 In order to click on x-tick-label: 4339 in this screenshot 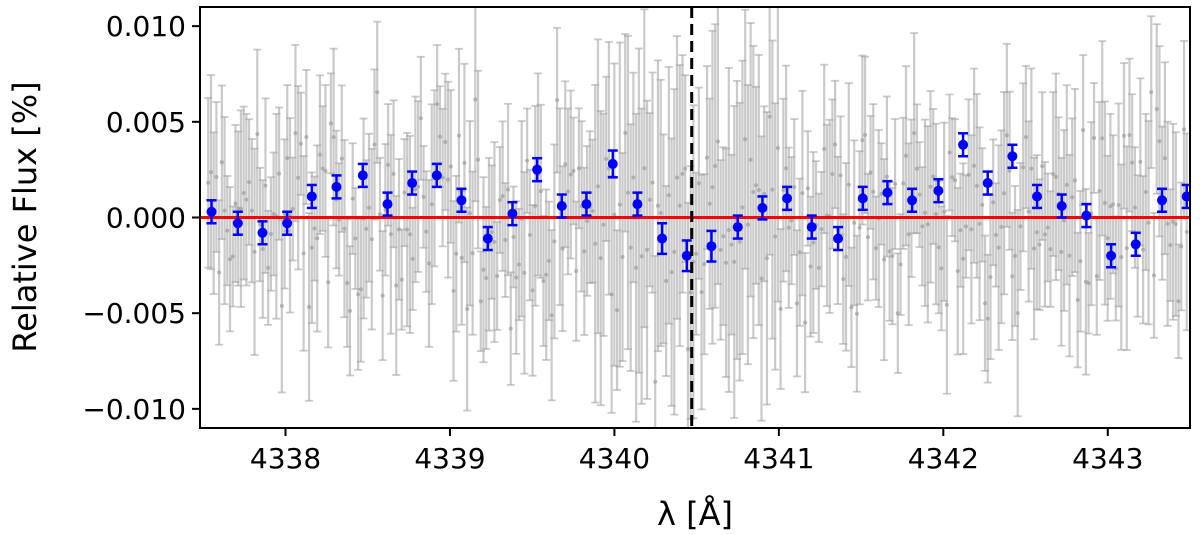, I will do `click(449, 458)`.